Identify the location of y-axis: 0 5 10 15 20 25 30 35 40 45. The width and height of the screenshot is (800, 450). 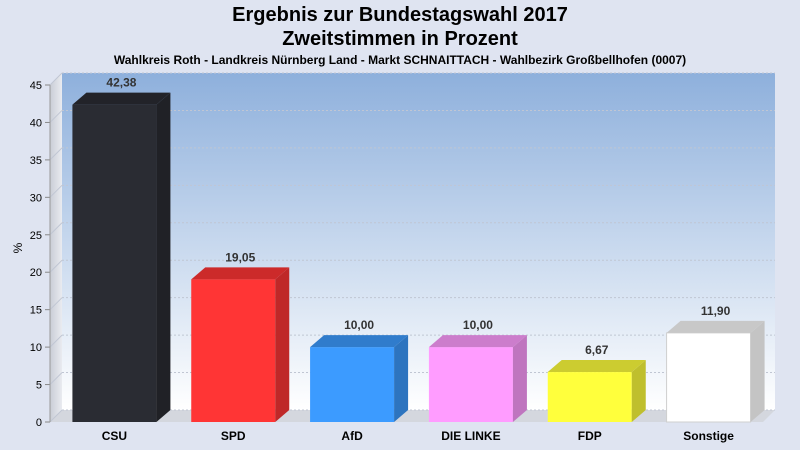
(40, 254).